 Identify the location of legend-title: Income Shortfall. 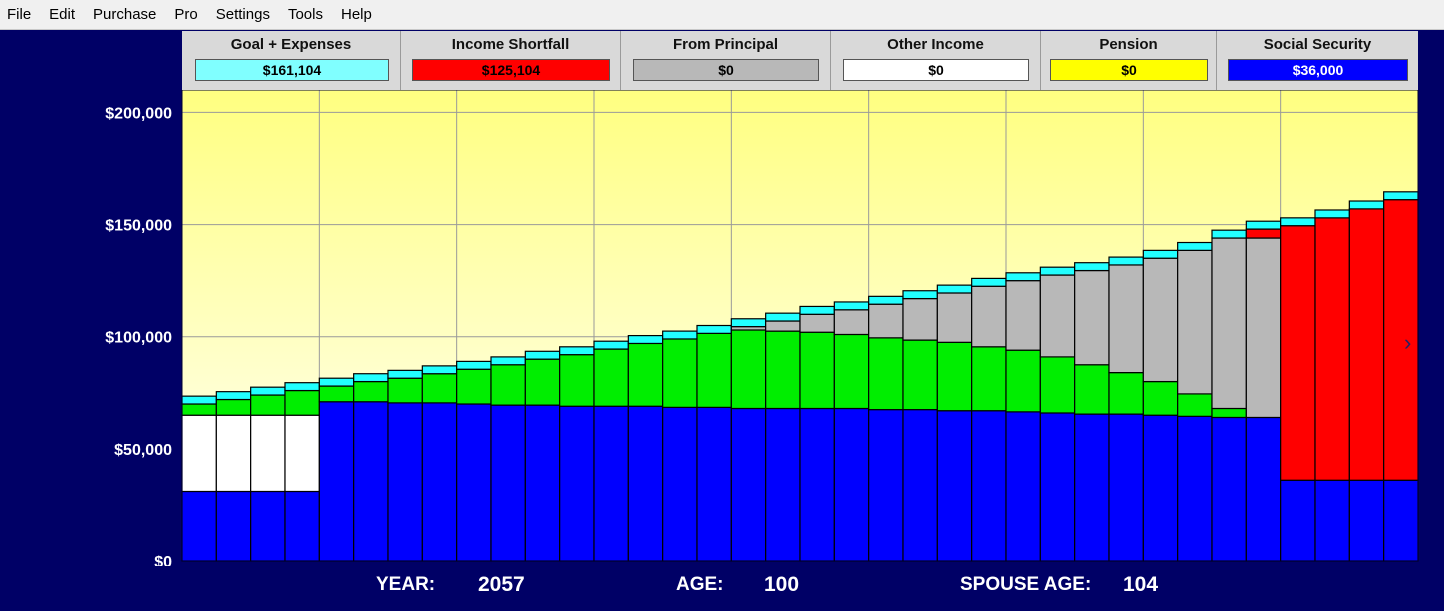
(510, 44).